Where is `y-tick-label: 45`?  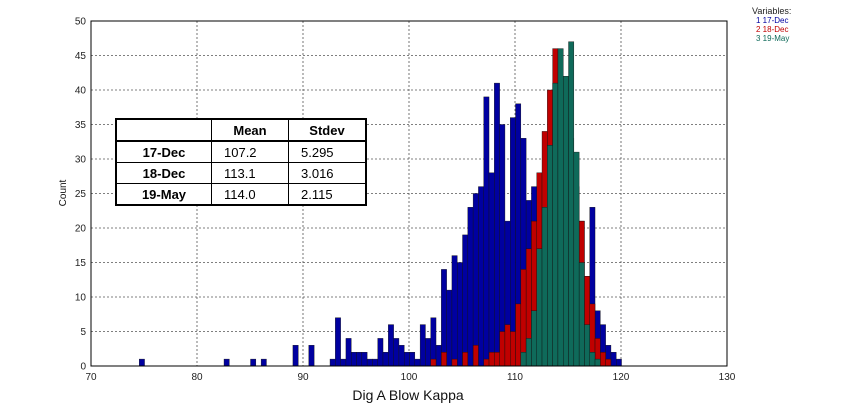
y-tick-label: 45 is located at coordinates (81, 56).